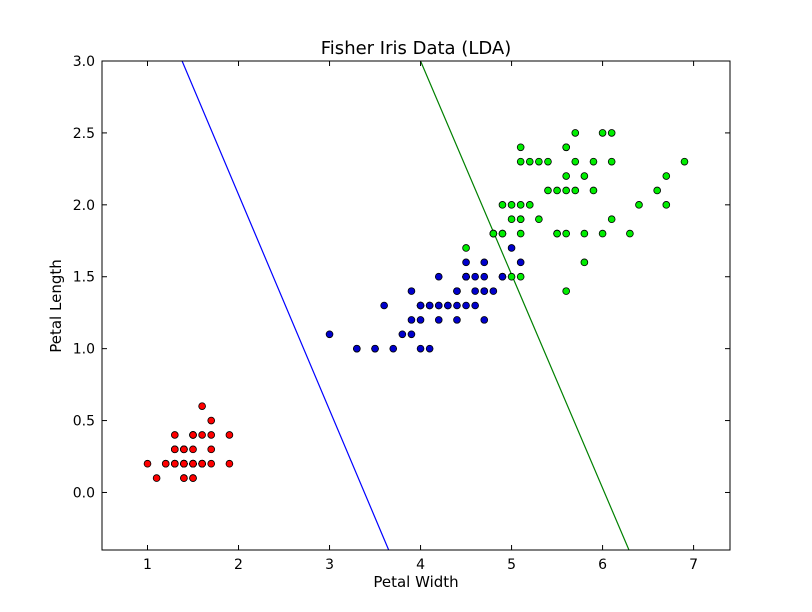  What do you see at coordinates (238, 565) in the screenshot?
I see `x-tick-label: 2` at bounding box center [238, 565].